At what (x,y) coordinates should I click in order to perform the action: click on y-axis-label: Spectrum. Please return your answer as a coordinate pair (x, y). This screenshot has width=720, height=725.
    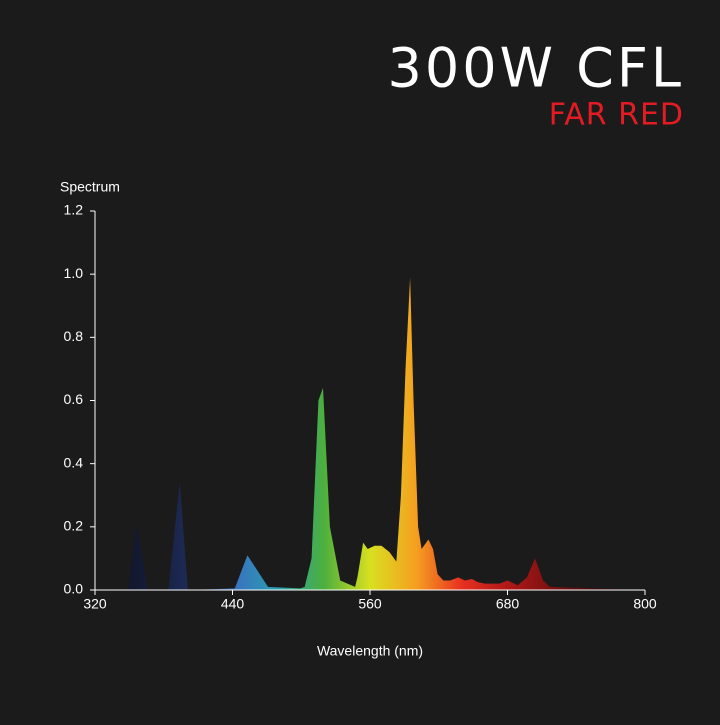
    Looking at the image, I should click on (90, 187).